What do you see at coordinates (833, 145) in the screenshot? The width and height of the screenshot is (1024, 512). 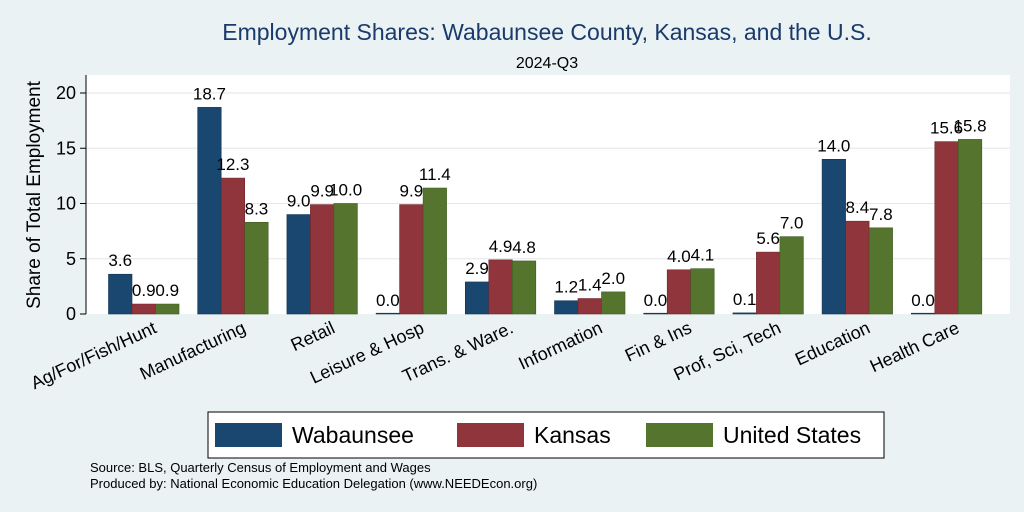 I see `data-label: 14.0` at bounding box center [833, 145].